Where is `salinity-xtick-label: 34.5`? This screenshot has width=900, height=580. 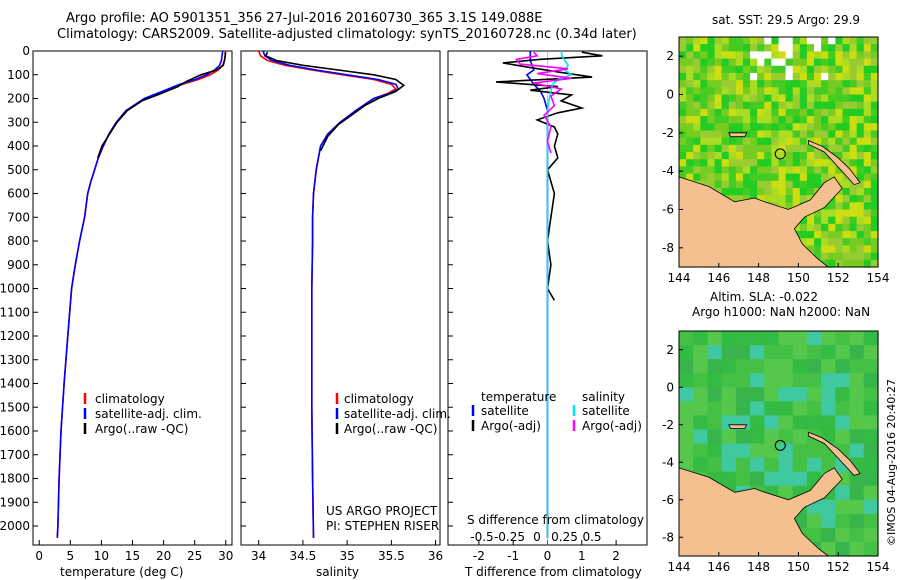
salinity-xtick-label: 34.5 is located at coordinates (303, 556).